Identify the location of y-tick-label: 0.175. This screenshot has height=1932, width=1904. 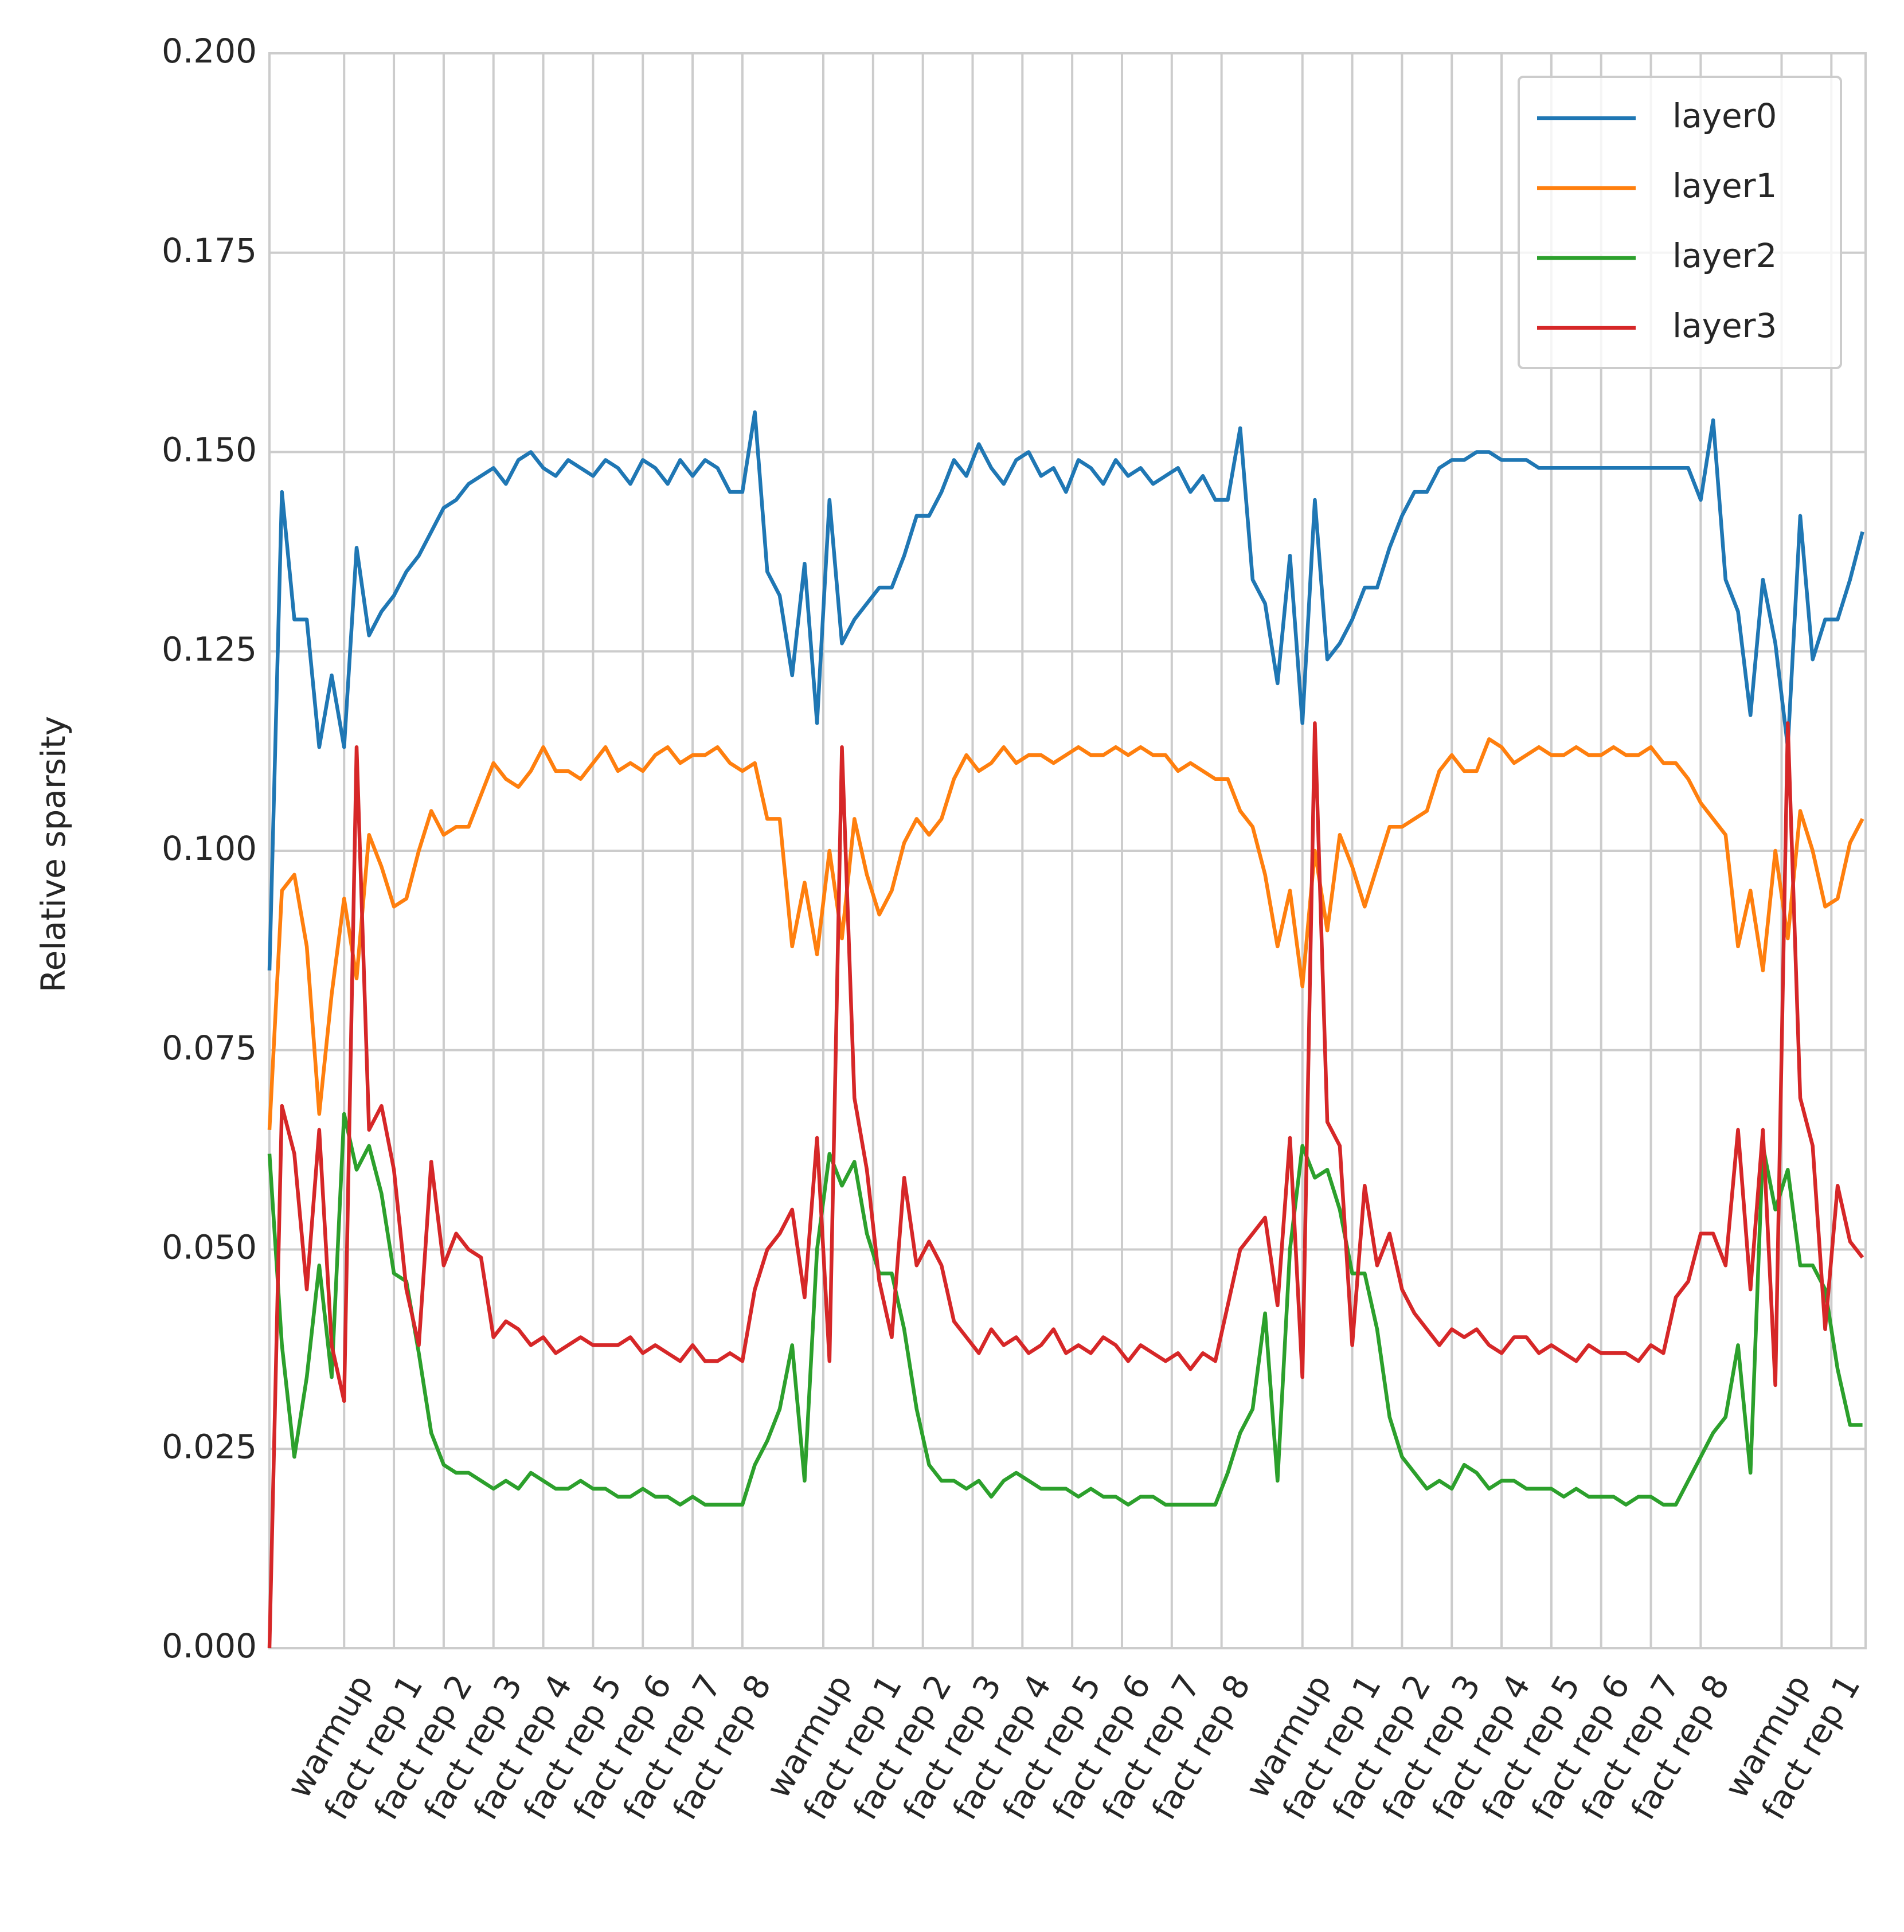
(209, 251).